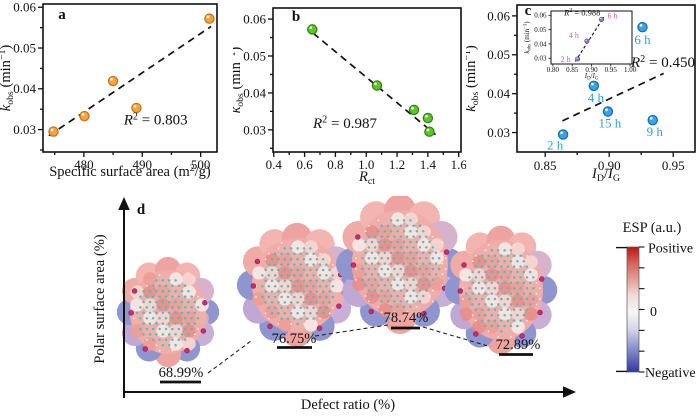 This screenshot has width=700, height=417. Describe the element at coordinates (201, 164) in the screenshot. I see `x-tick-label: 500` at that location.